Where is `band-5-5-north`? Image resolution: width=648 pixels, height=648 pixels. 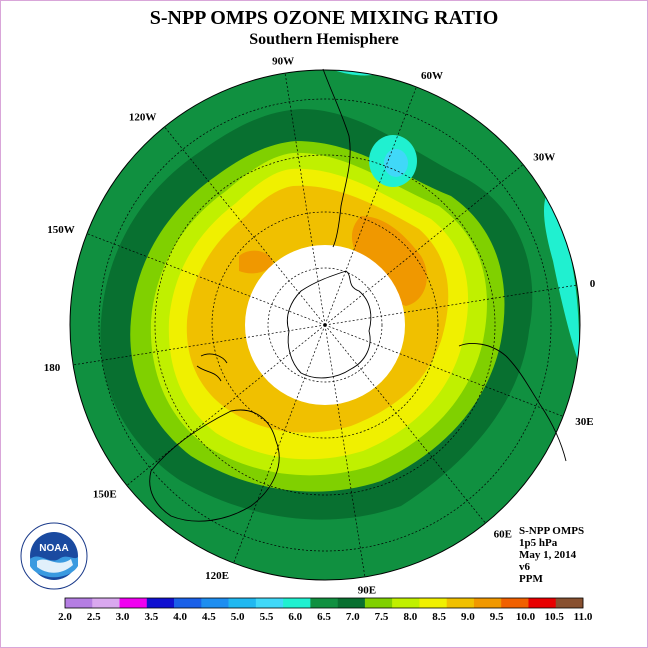
band-5-5-north is located at coordinates (376, 73).